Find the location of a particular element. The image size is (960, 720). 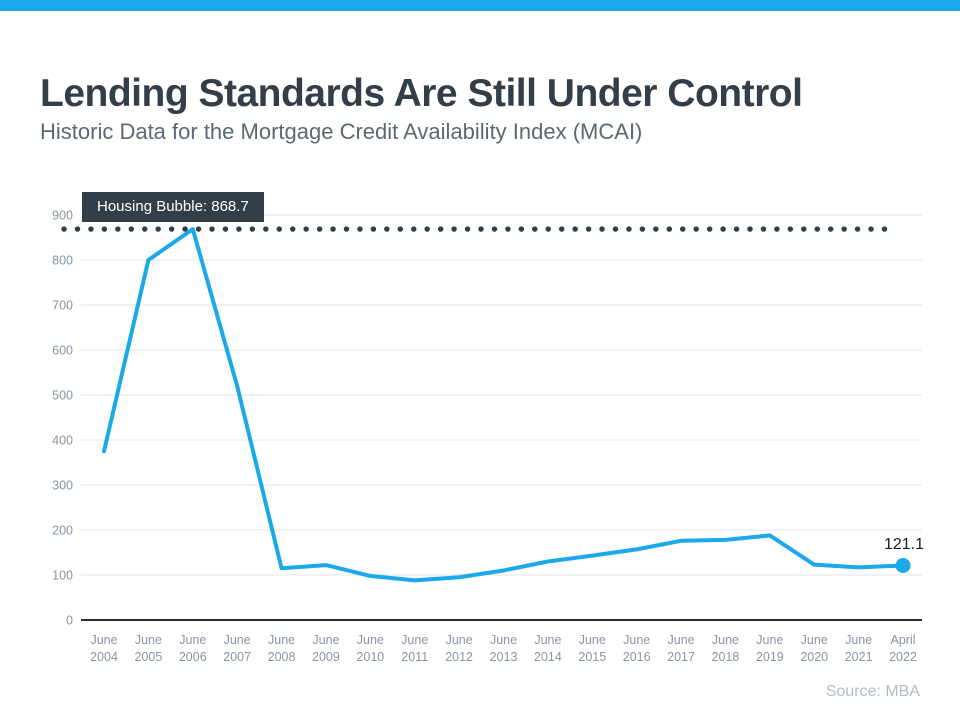

x-tick-label-year: 2011 is located at coordinates (414, 657).